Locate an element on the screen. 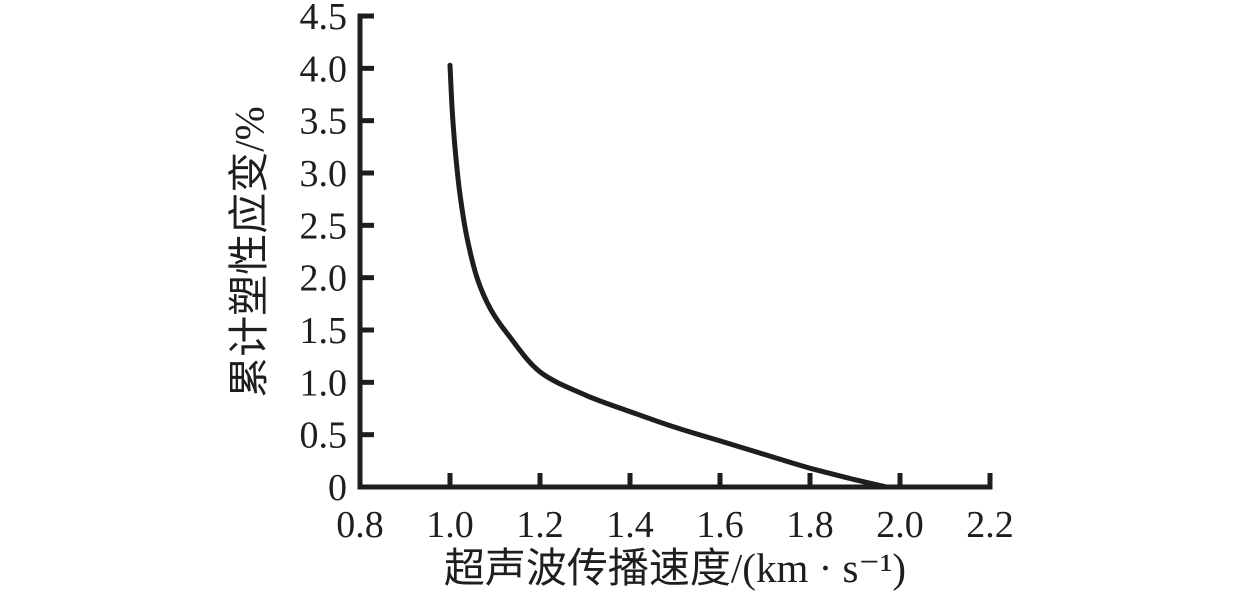 The width and height of the screenshot is (1259, 595). y-tick-label: 4.0 is located at coordinates (324, 69).